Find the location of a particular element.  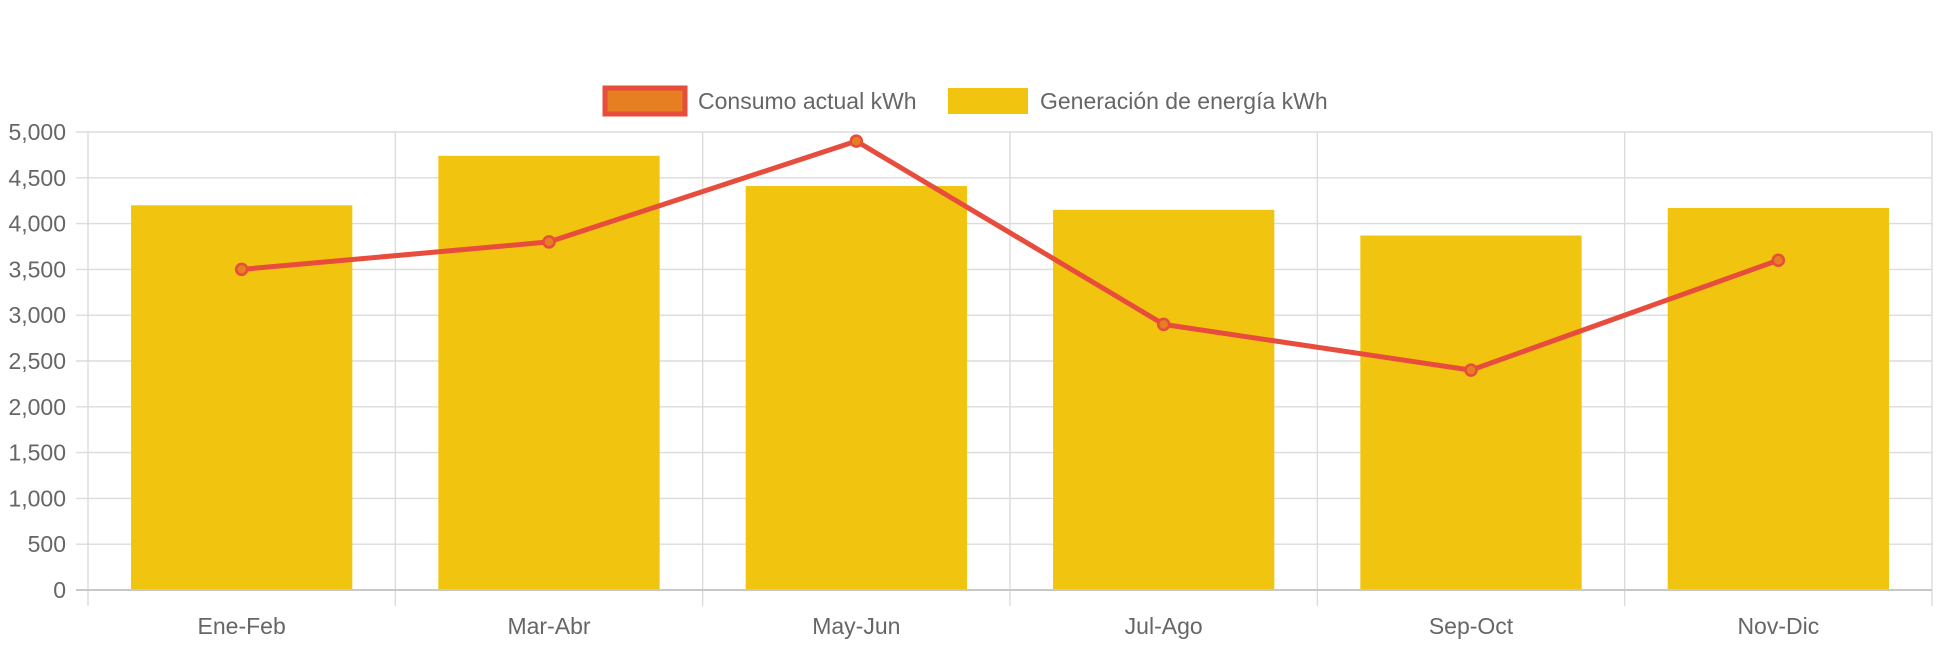

y-tick-label: 5,000 is located at coordinates (37, 132).